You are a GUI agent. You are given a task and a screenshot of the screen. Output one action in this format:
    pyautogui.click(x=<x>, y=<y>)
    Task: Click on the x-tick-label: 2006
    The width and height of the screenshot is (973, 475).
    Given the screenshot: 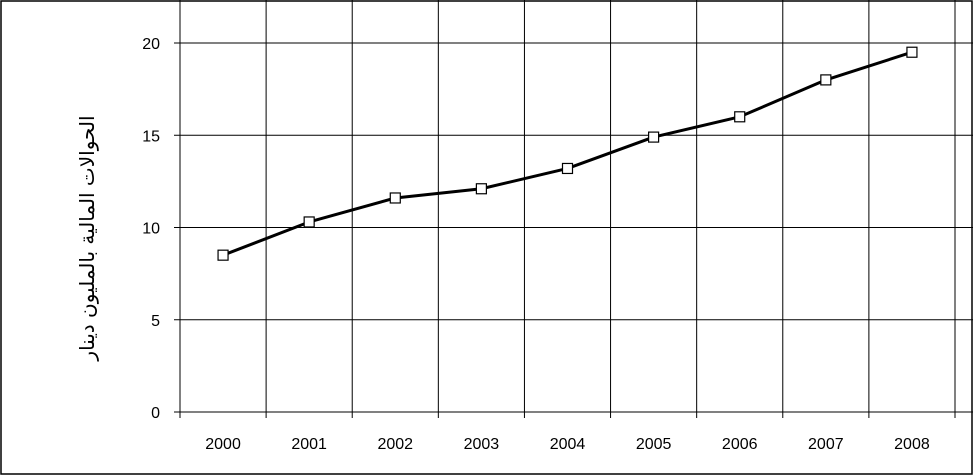 What is the action you would take?
    pyautogui.click(x=740, y=444)
    